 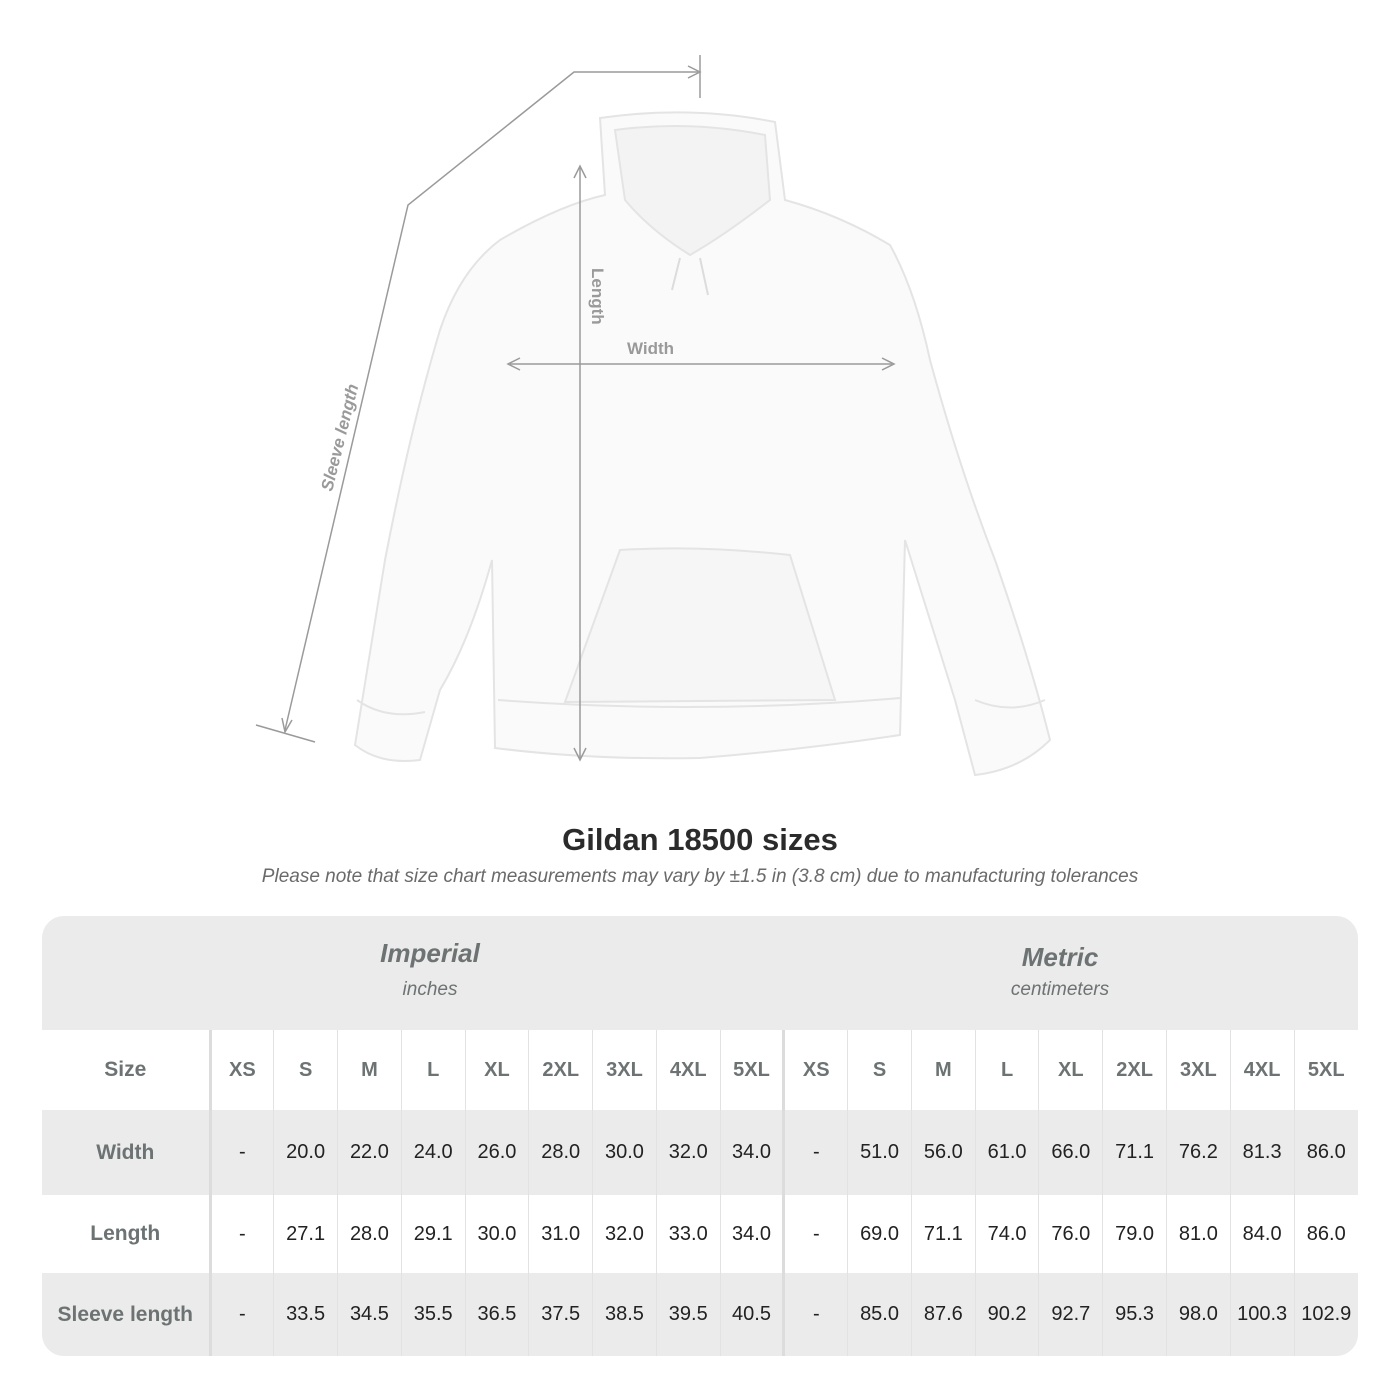 I want to click on metric-value-cell: 84.0, so click(x=1262, y=1234).